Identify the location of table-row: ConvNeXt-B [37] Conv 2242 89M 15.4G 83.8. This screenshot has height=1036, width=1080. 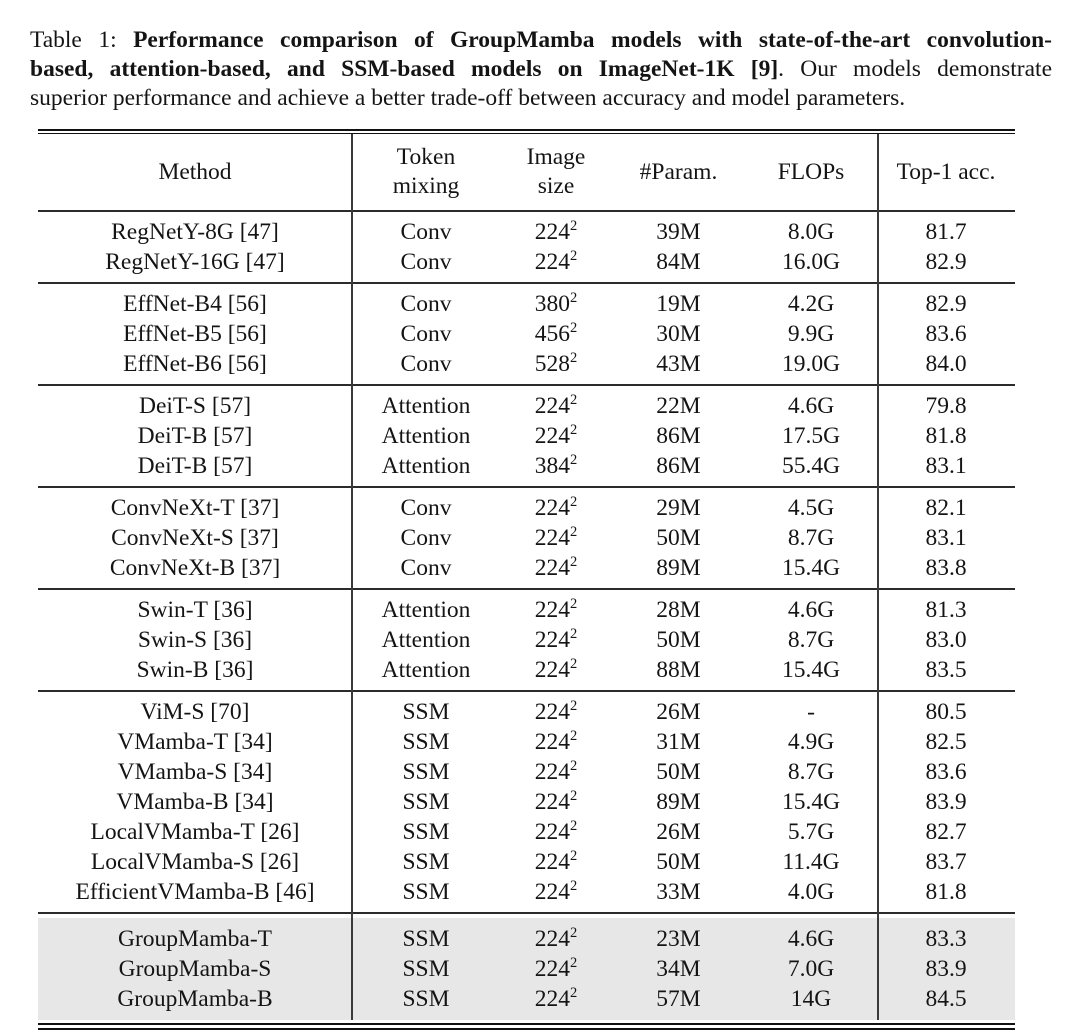
(526, 568).